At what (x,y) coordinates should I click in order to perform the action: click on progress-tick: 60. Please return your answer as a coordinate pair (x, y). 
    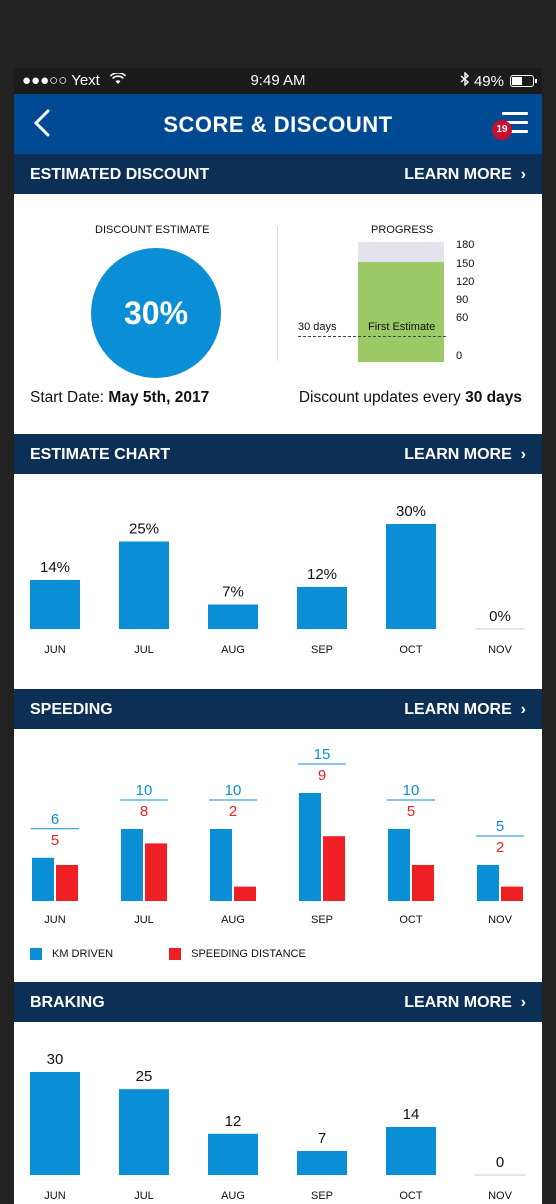
    Looking at the image, I should click on (462, 318).